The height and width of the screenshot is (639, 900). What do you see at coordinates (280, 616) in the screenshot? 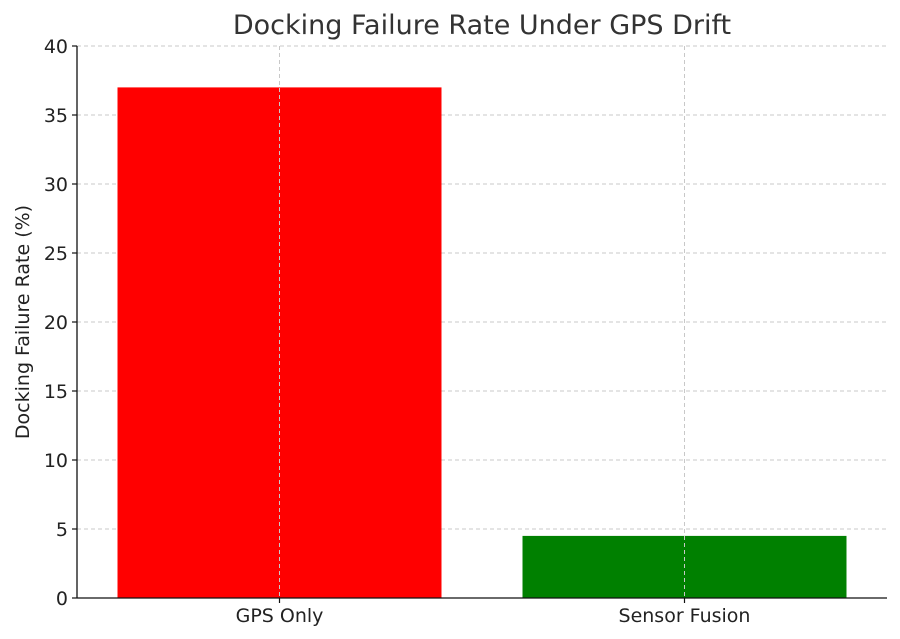
I see `x-tick-label: GPS Only` at bounding box center [280, 616].